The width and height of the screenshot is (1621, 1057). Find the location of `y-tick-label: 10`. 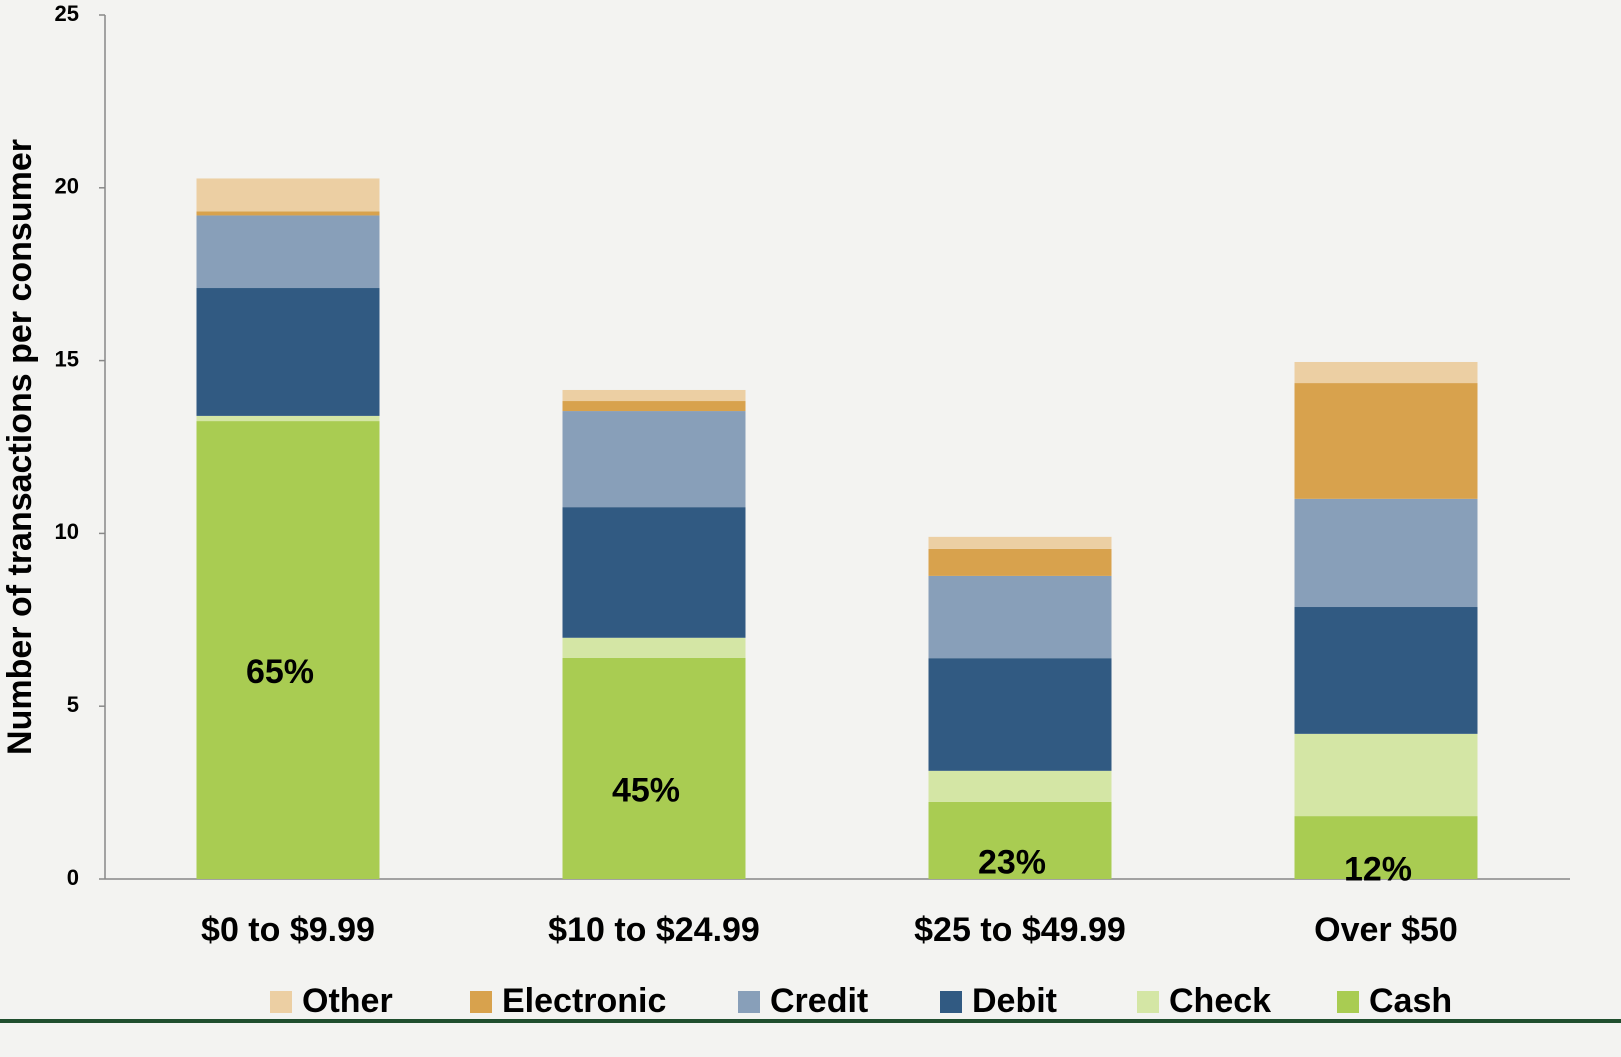

y-tick-label: 10 is located at coordinates (67, 531).